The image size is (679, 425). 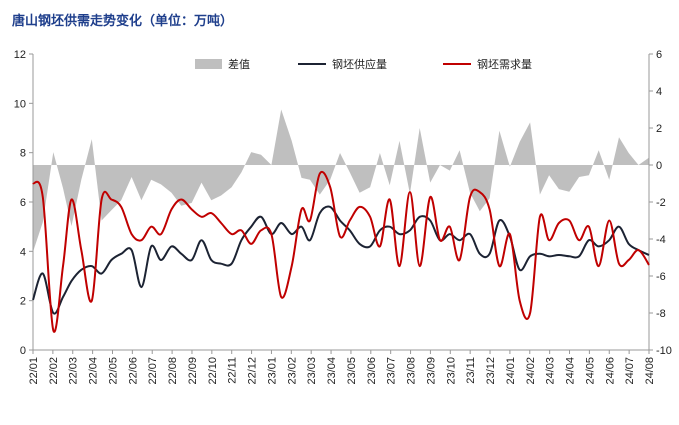 What do you see at coordinates (23, 252) in the screenshot?
I see `left-tick-label: 4` at bounding box center [23, 252].